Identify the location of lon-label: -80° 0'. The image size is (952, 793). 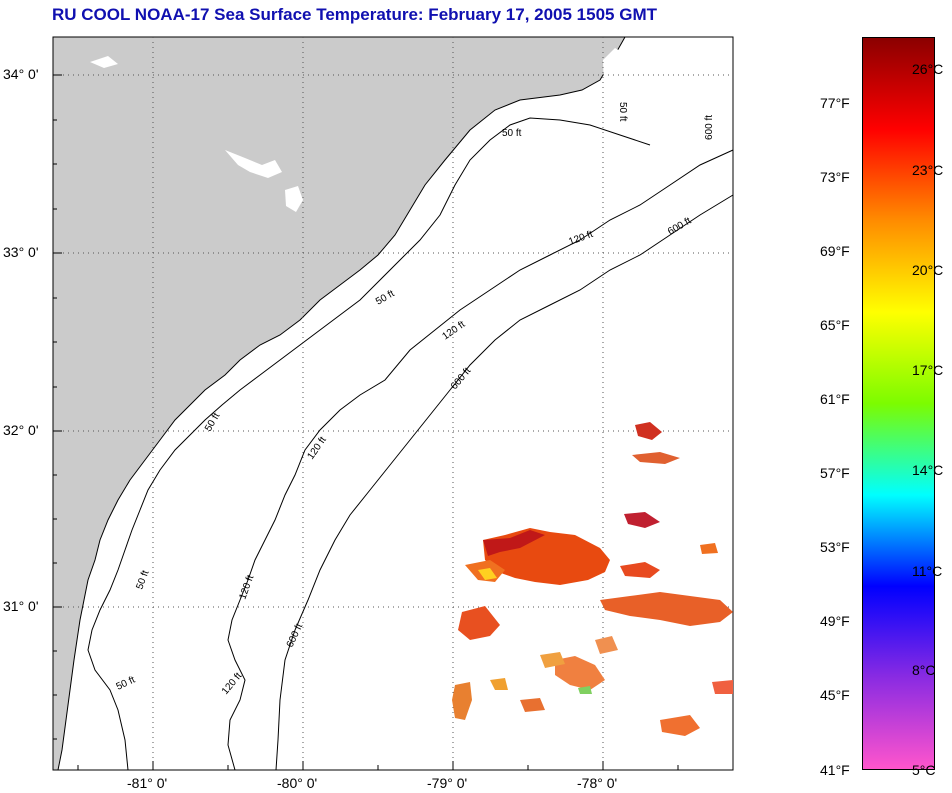
(297, 783).